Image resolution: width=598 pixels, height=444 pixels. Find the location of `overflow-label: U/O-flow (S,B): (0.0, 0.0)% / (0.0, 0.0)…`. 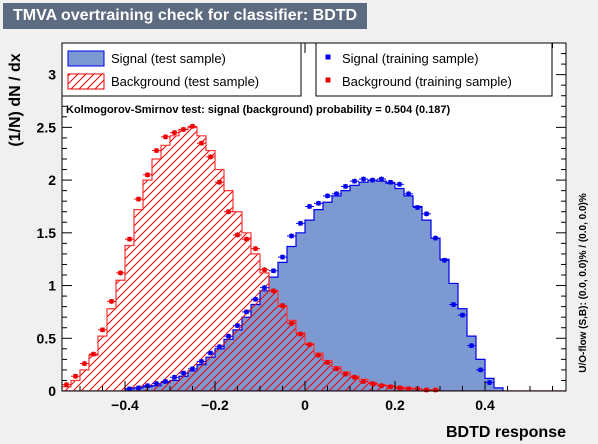

overflow-label: U/O-flow (S,B): (0.0, 0.0)% / (0.0, 0.0)… is located at coordinates (583, 283).